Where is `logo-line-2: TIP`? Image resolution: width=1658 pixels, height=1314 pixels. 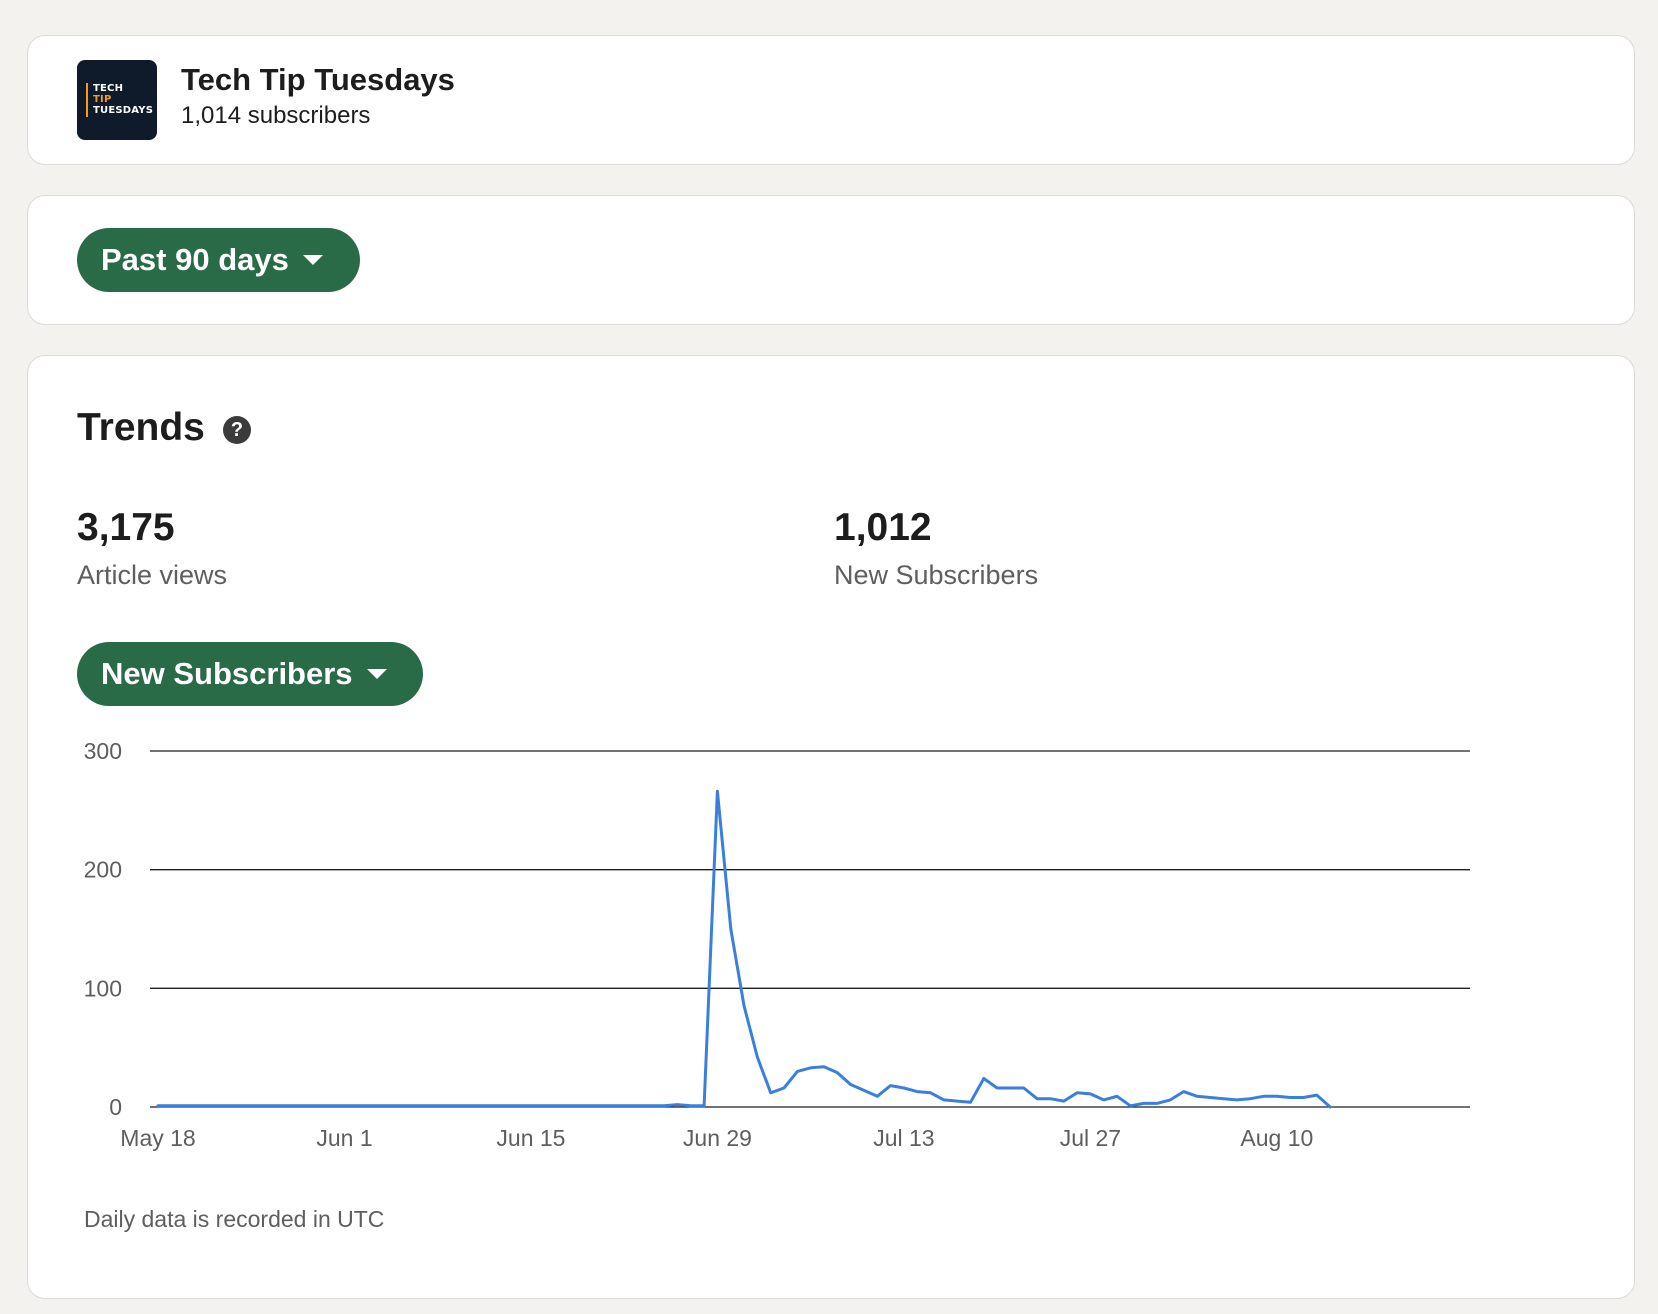
logo-line-2: TIP is located at coordinates (102, 99).